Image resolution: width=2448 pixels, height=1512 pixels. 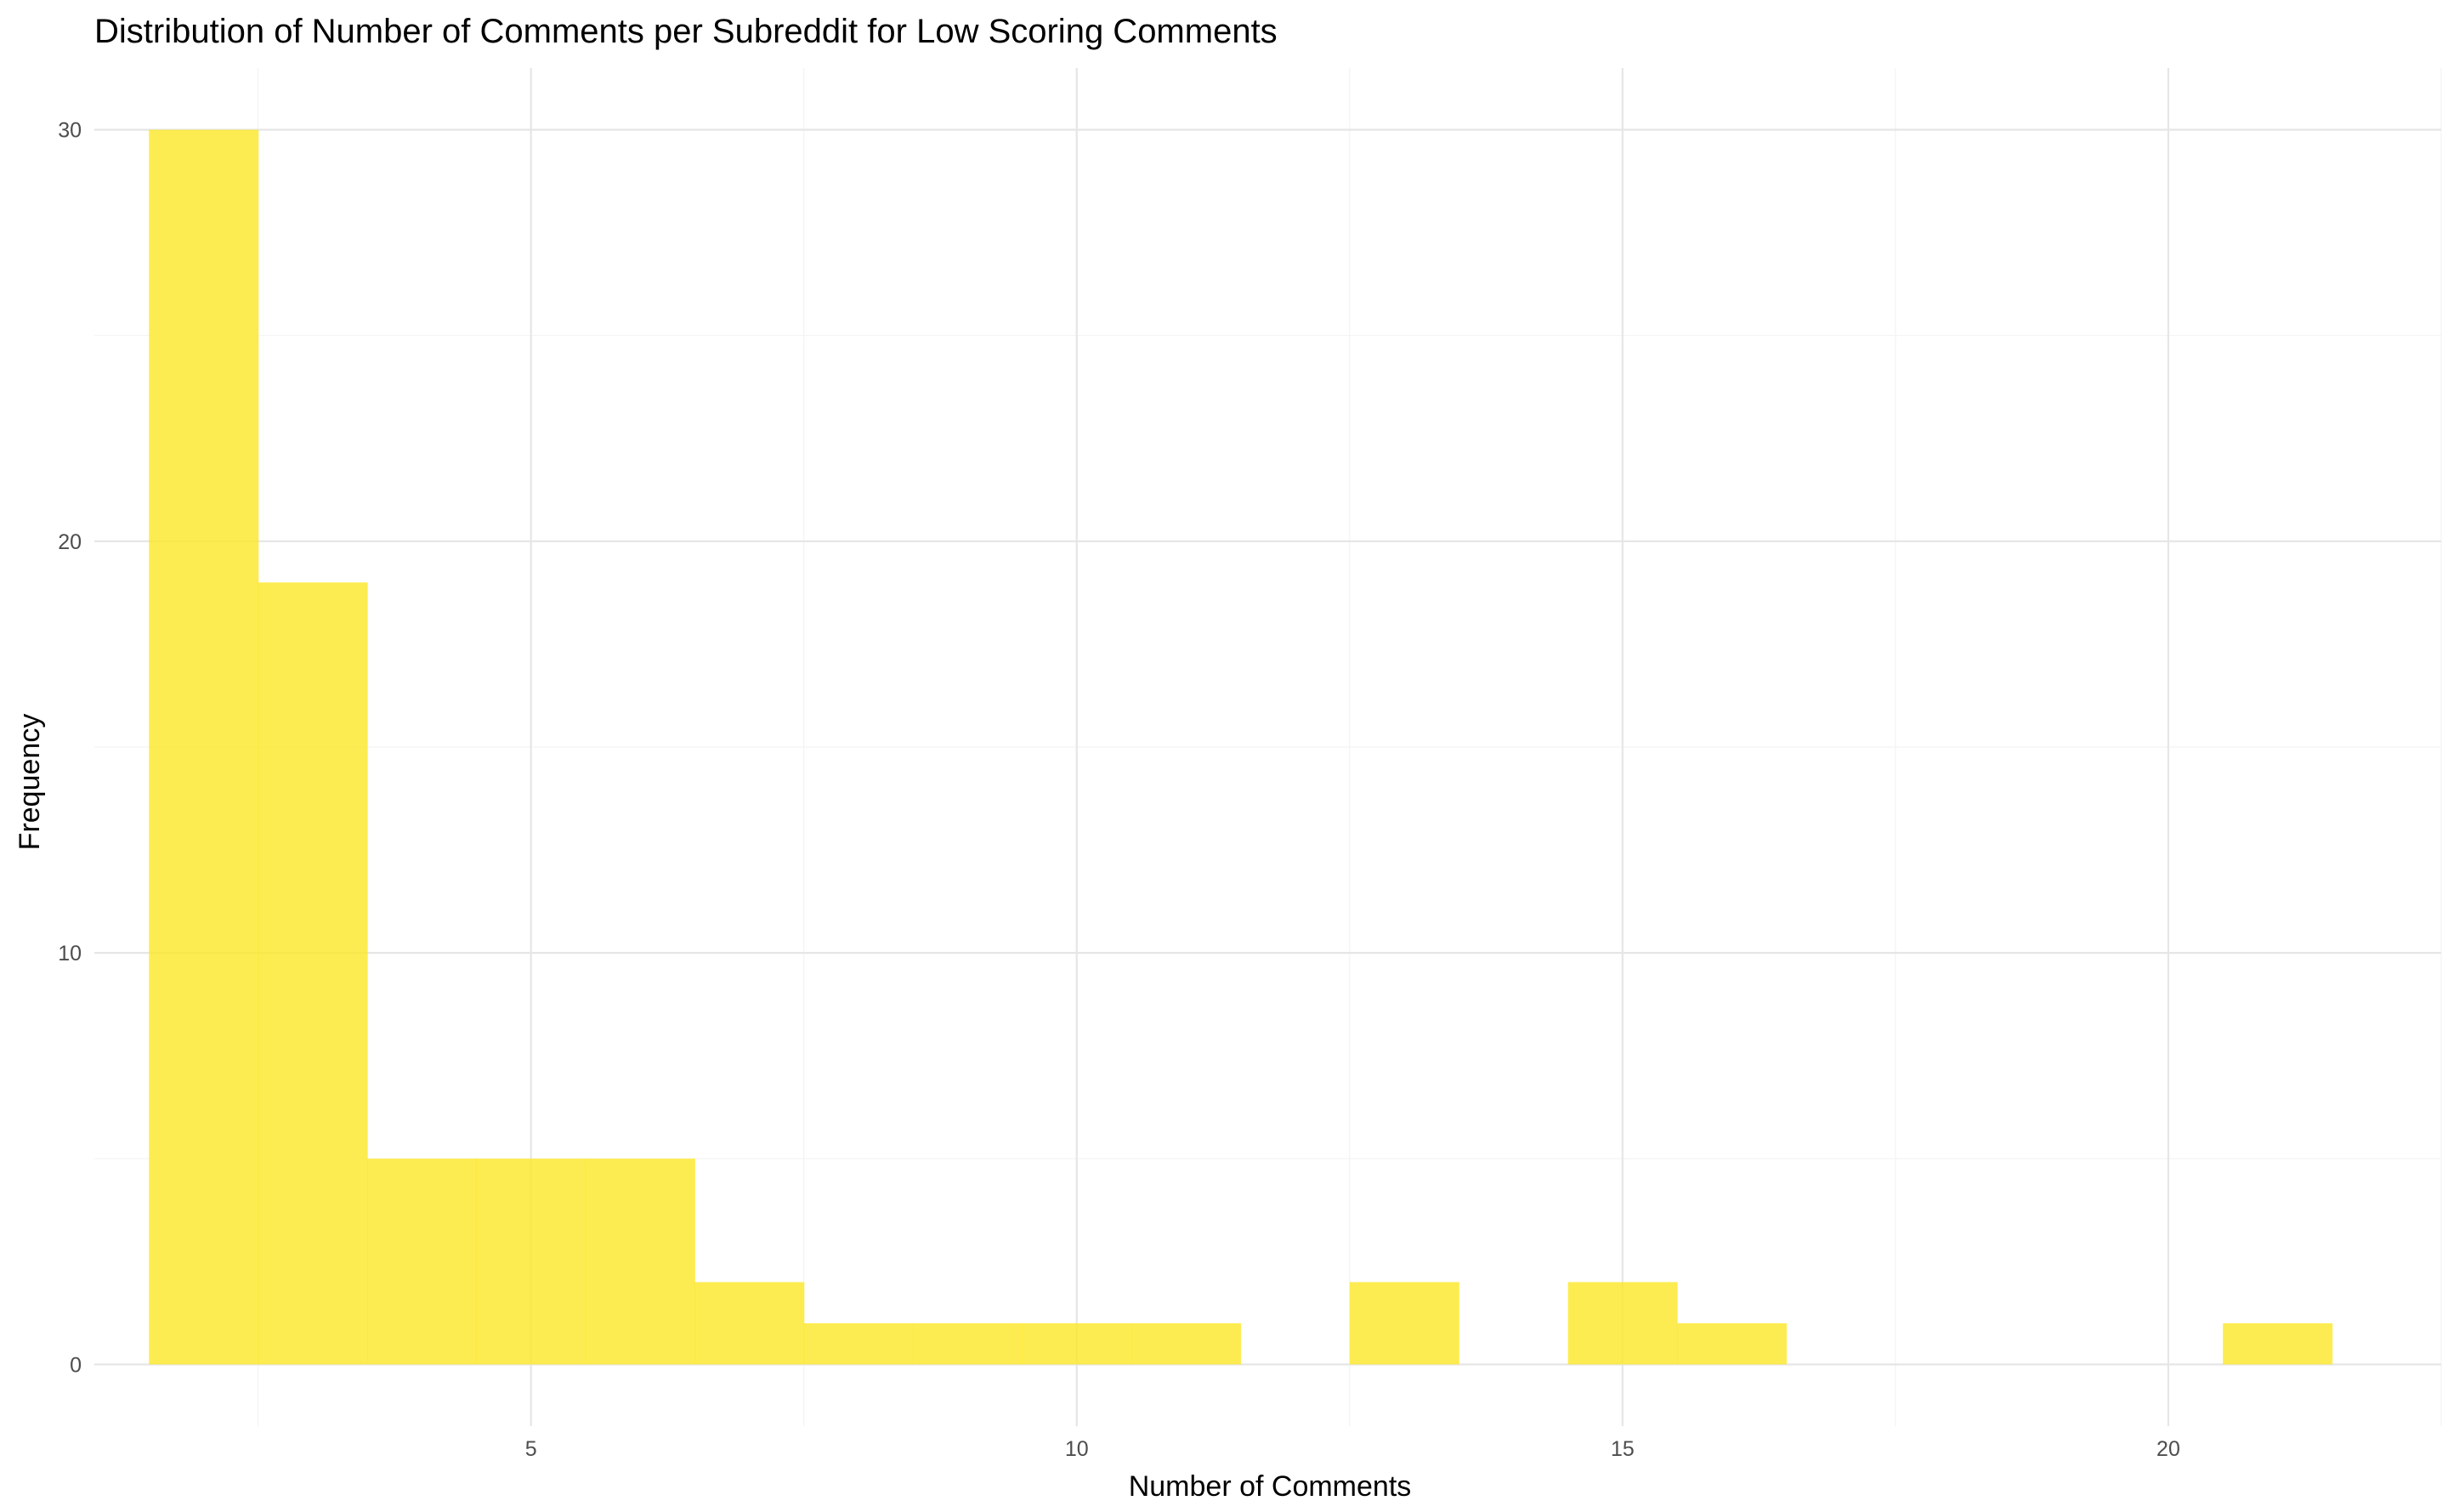 I want to click on y-axis-title: Frequency, so click(x=30, y=782).